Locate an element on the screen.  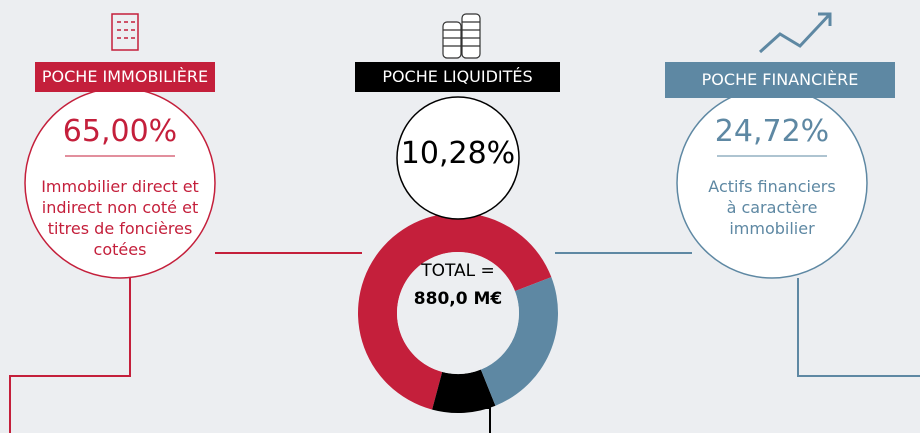
category-label: POCHE FINANCIÈRE is located at coordinates (780, 79).